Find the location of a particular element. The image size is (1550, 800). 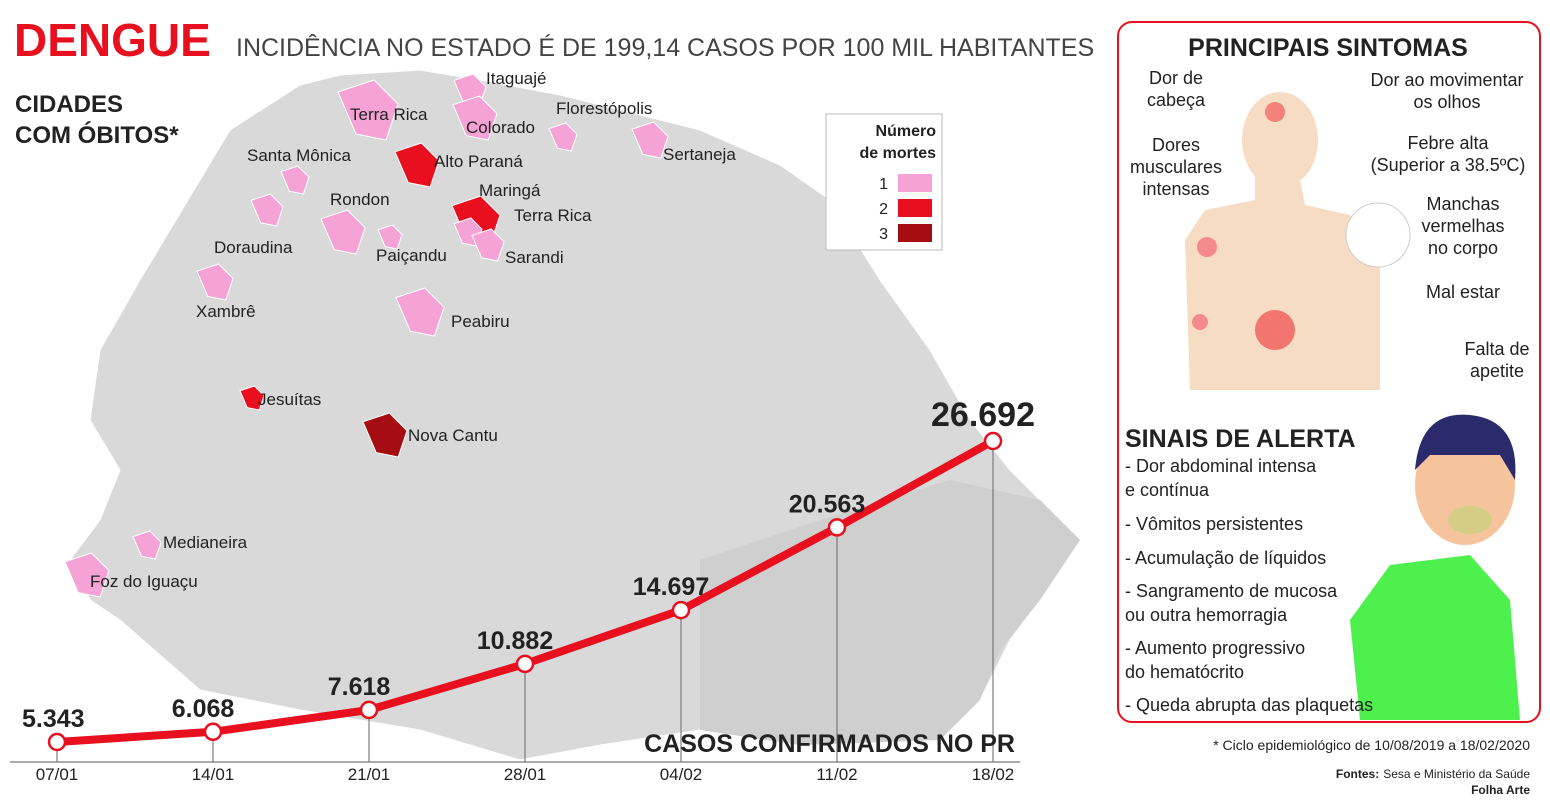

symptom-label: Falta de apetite is located at coordinates (1496, 360).